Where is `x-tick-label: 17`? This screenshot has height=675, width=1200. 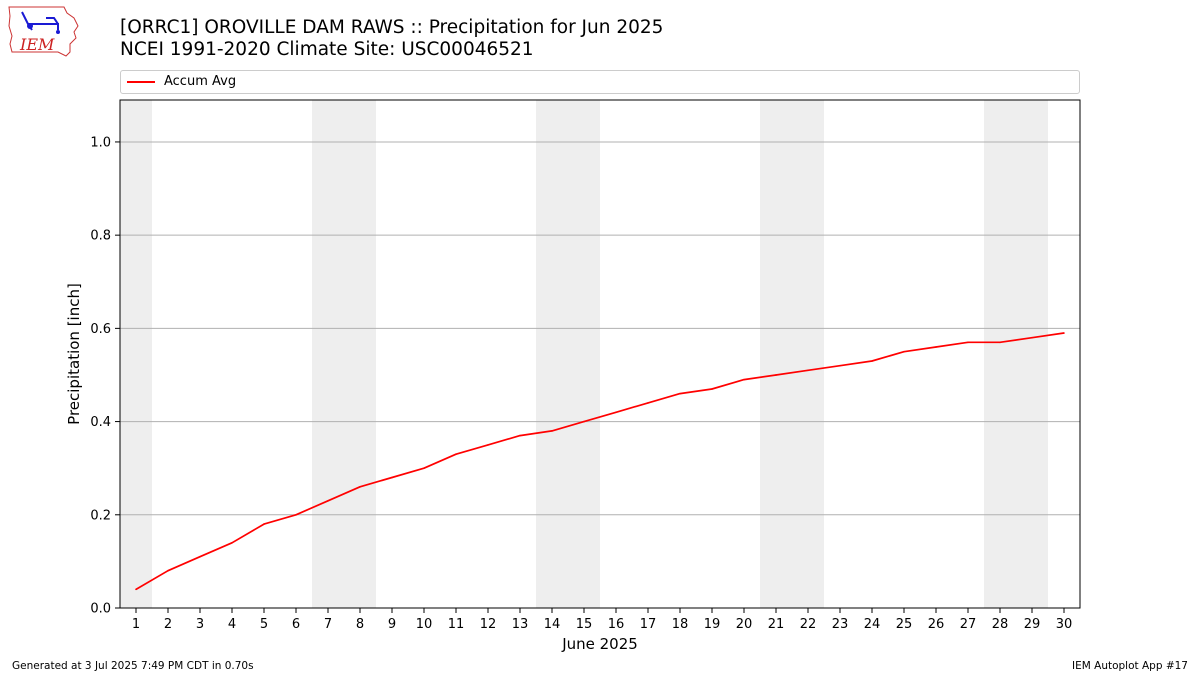
x-tick-label: 17 is located at coordinates (648, 624).